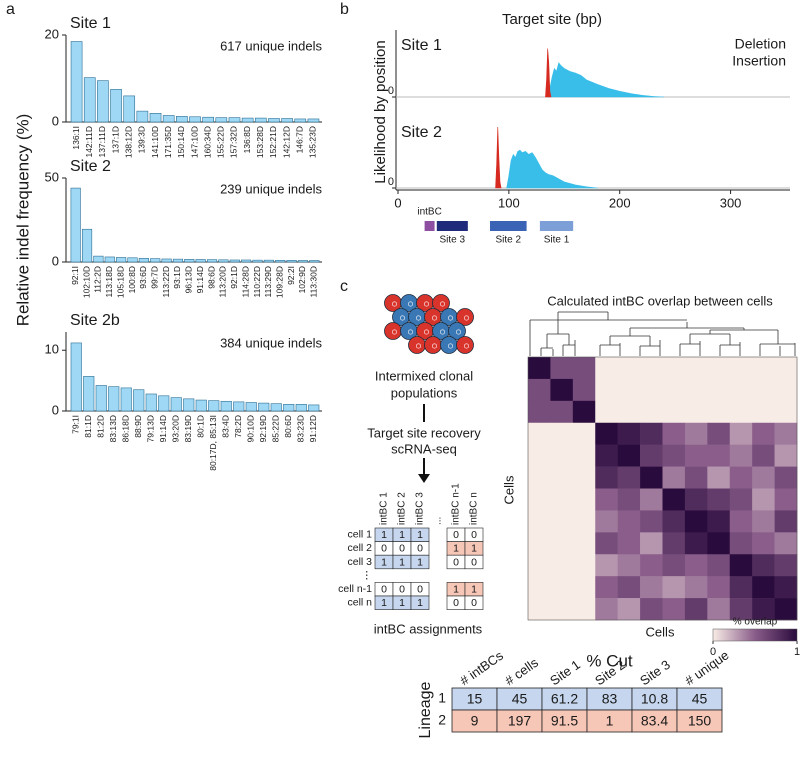  What do you see at coordinates (380, 111) in the screenshot?
I see `y-axis-label: Likelihood by position` at bounding box center [380, 111].